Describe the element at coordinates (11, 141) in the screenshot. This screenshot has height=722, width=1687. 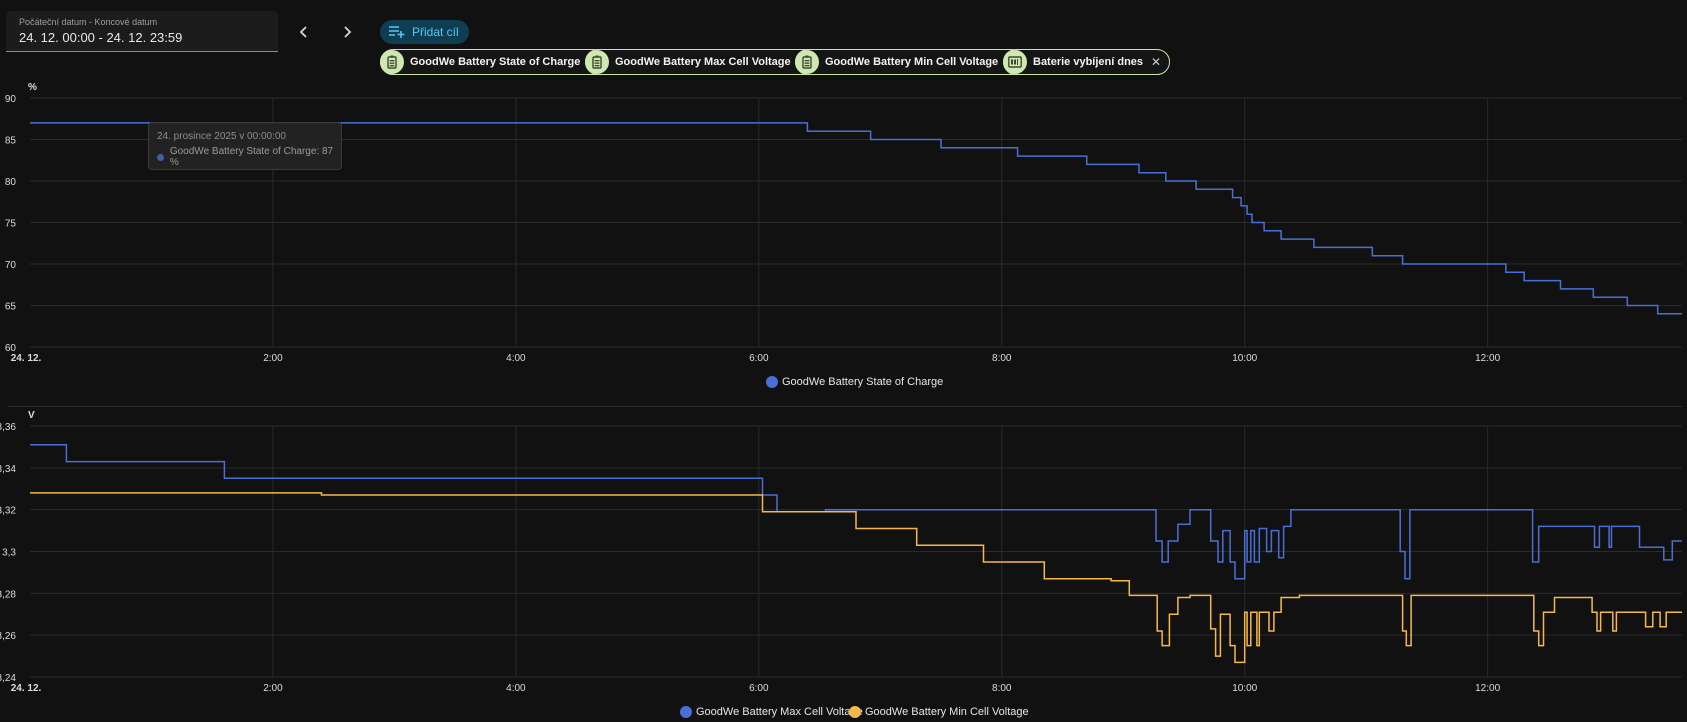
I see `y-tick-label: 85` at that location.